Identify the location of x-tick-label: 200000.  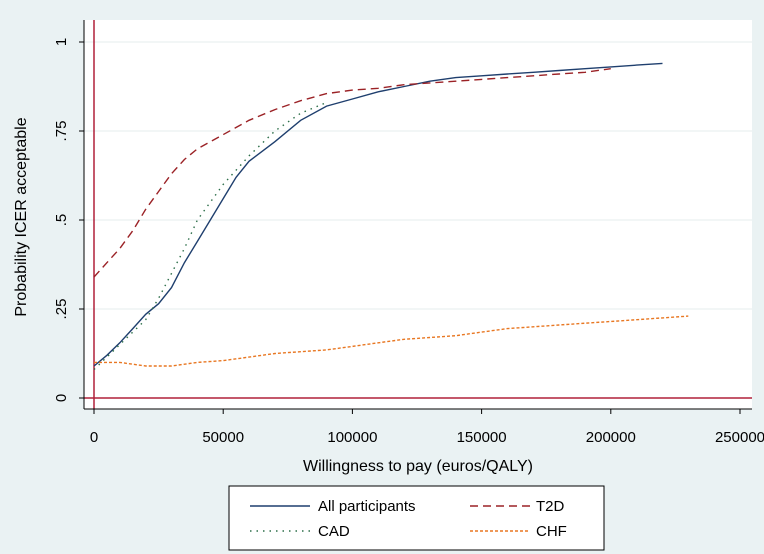
(611, 437).